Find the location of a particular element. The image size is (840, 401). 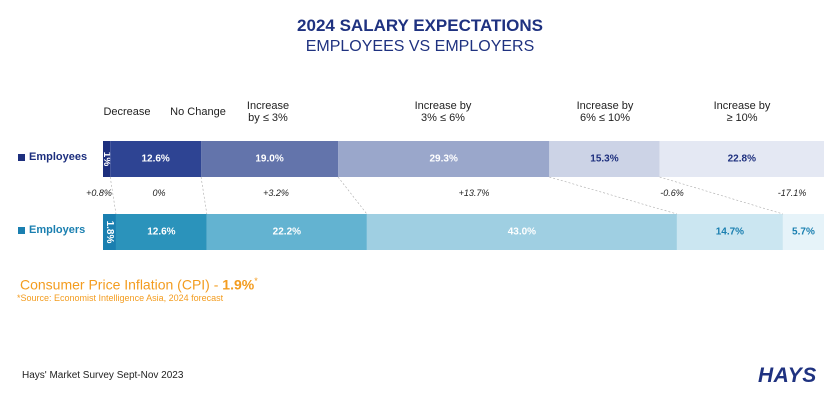

data-label-employees-4: 15.3% is located at coordinates (604, 159).